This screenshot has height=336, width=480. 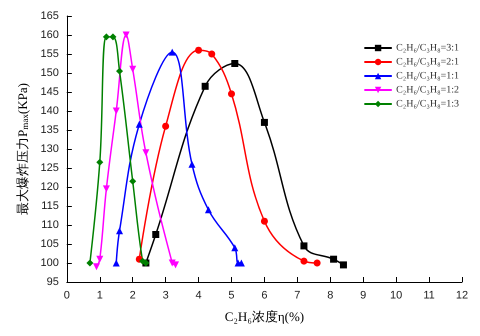 What do you see at coordinates (49, 244) in the screenshot?
I see `y-tick-label: 105` at bounding box center [49, 244].